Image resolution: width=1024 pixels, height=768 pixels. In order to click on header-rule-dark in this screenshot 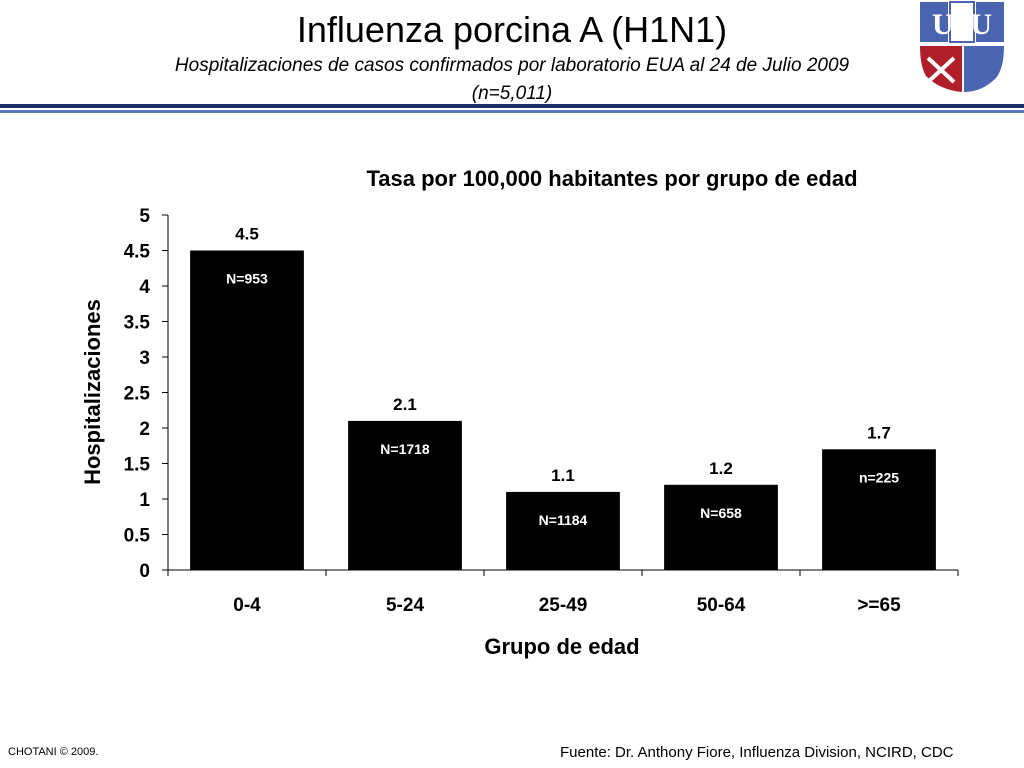, I will do `click(512, 106)`.